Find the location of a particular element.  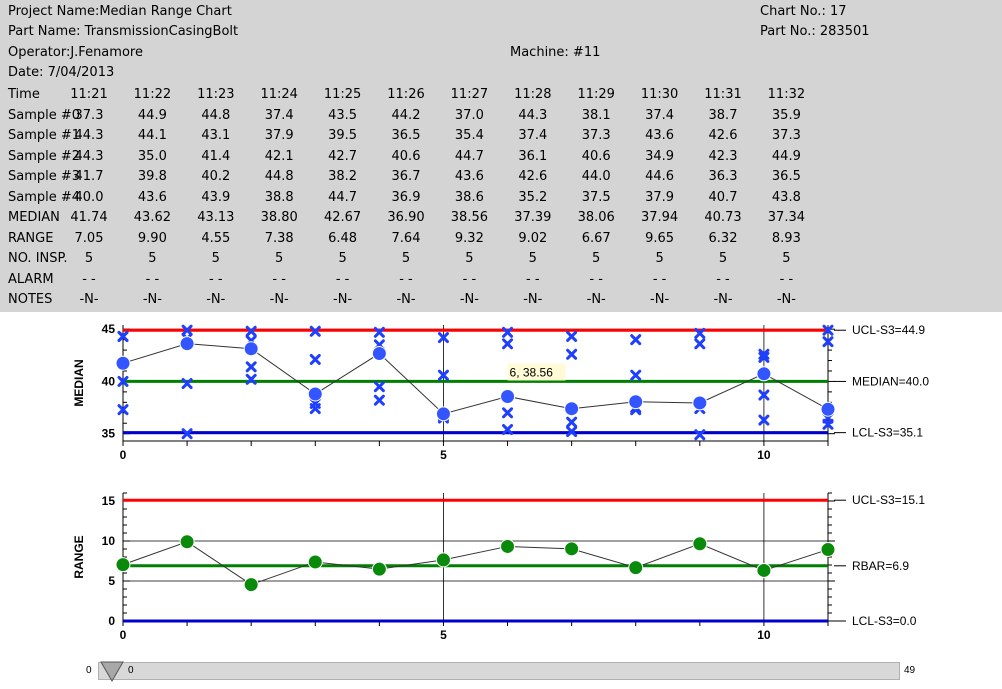

scrollbar-thumb is located at coordinates (112, 672).